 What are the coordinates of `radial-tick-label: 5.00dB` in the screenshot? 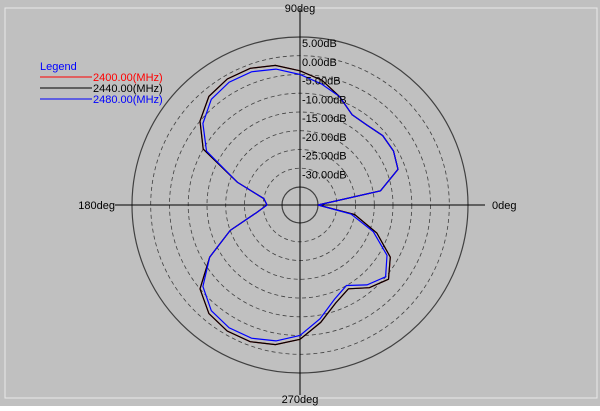 It's located at (319, 44).